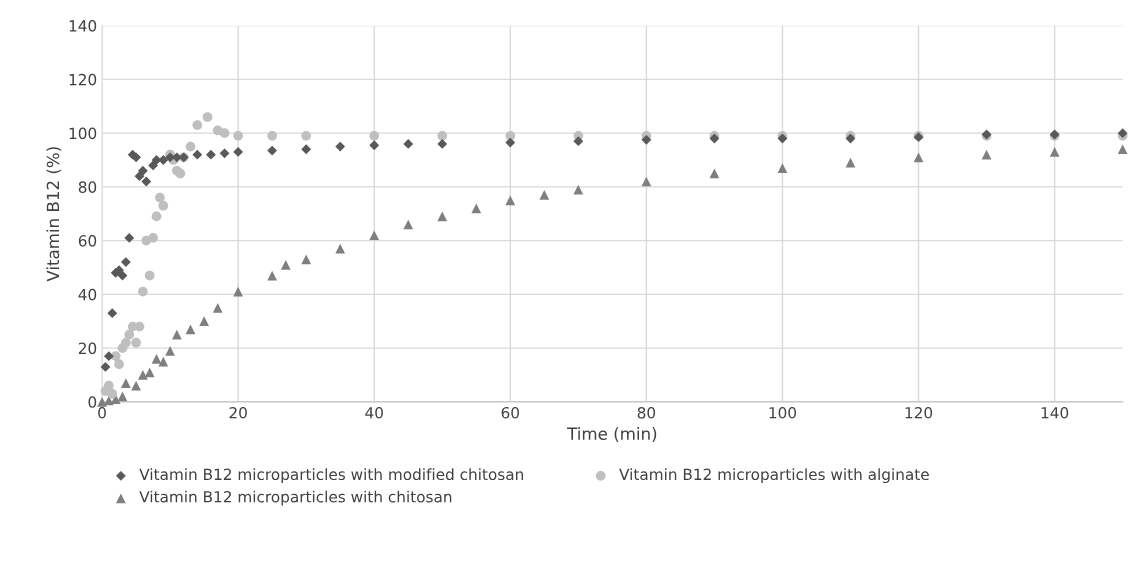 The width and height of the screenshot is (1134, 570). I want to click on y-tick-label: 60, so click(87, 241).